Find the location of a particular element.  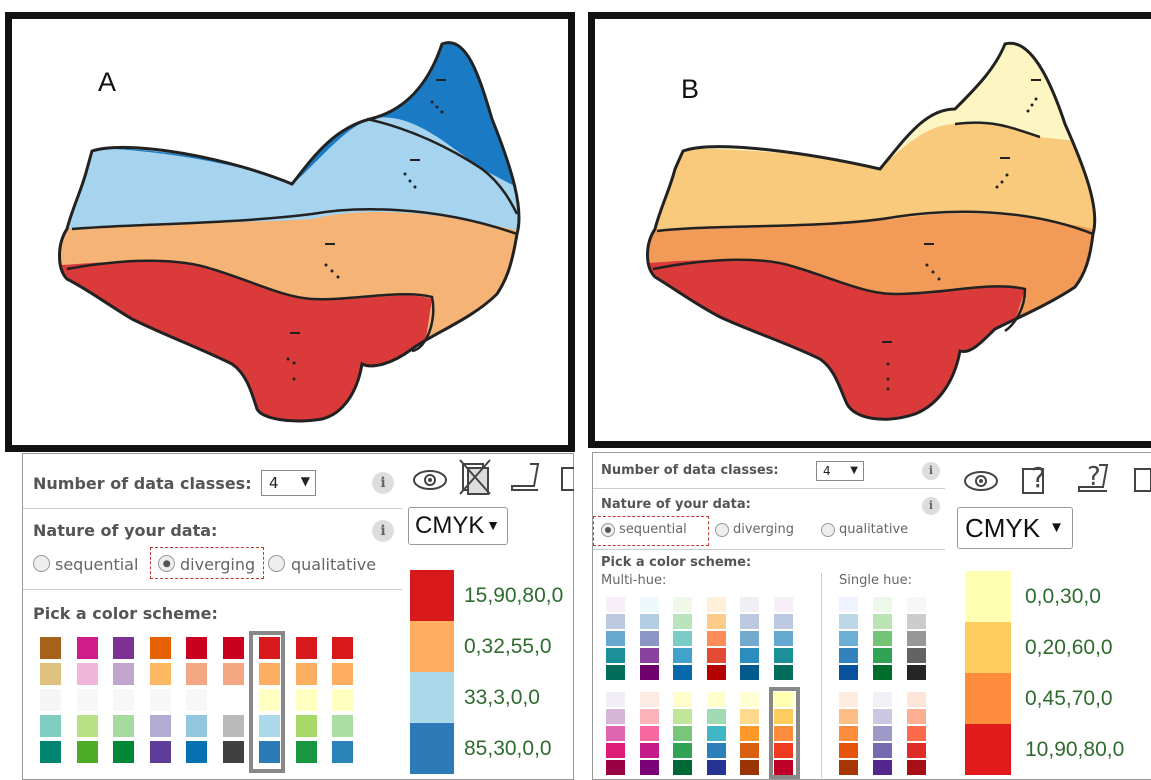

option-qualitative-label: qualitative is located at coordinates (874, 529).